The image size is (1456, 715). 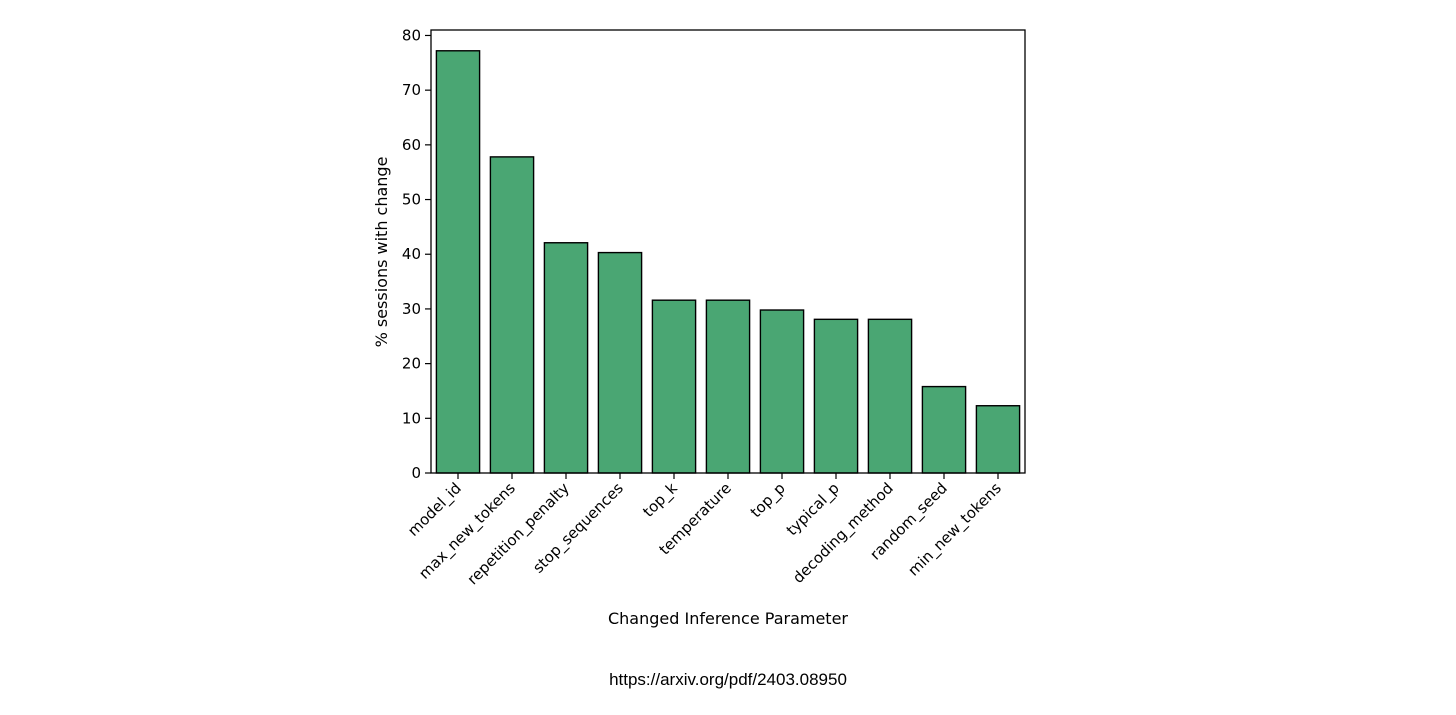 I want to click on bar-model_id, so click(x=458, y=262).